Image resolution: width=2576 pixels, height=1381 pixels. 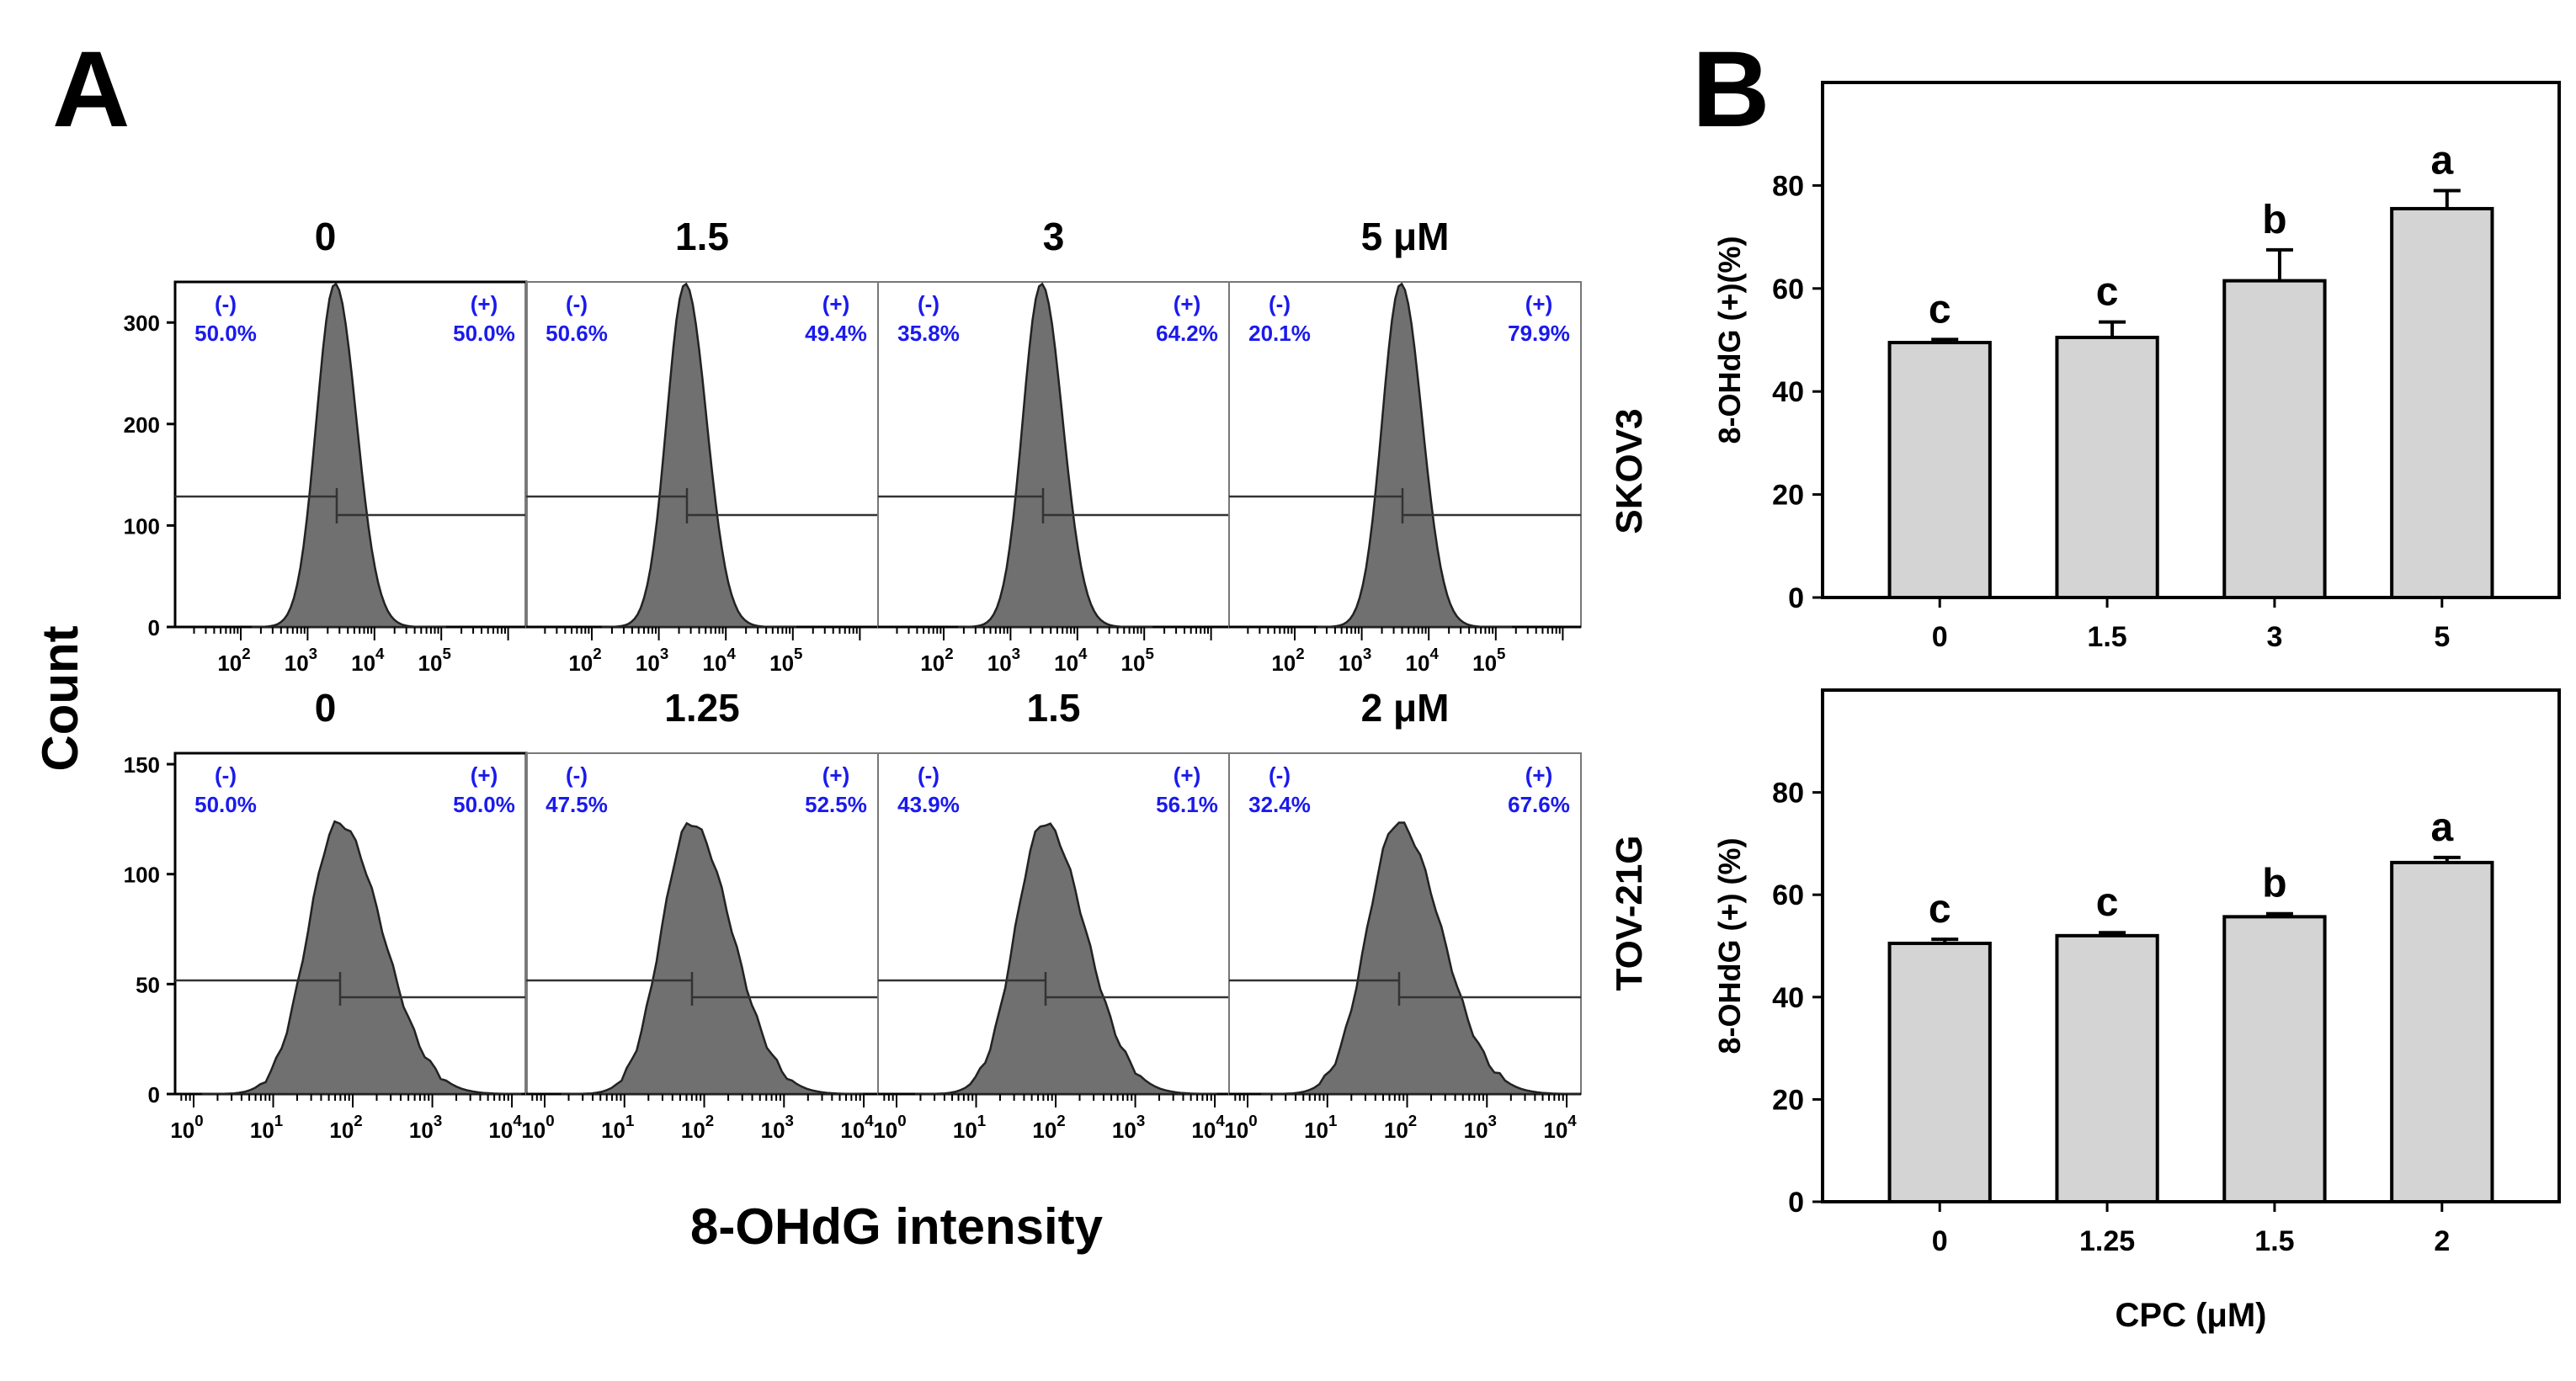 I want to click on gate-positive-percent: 56.1%, so click(x=1187, y=804).